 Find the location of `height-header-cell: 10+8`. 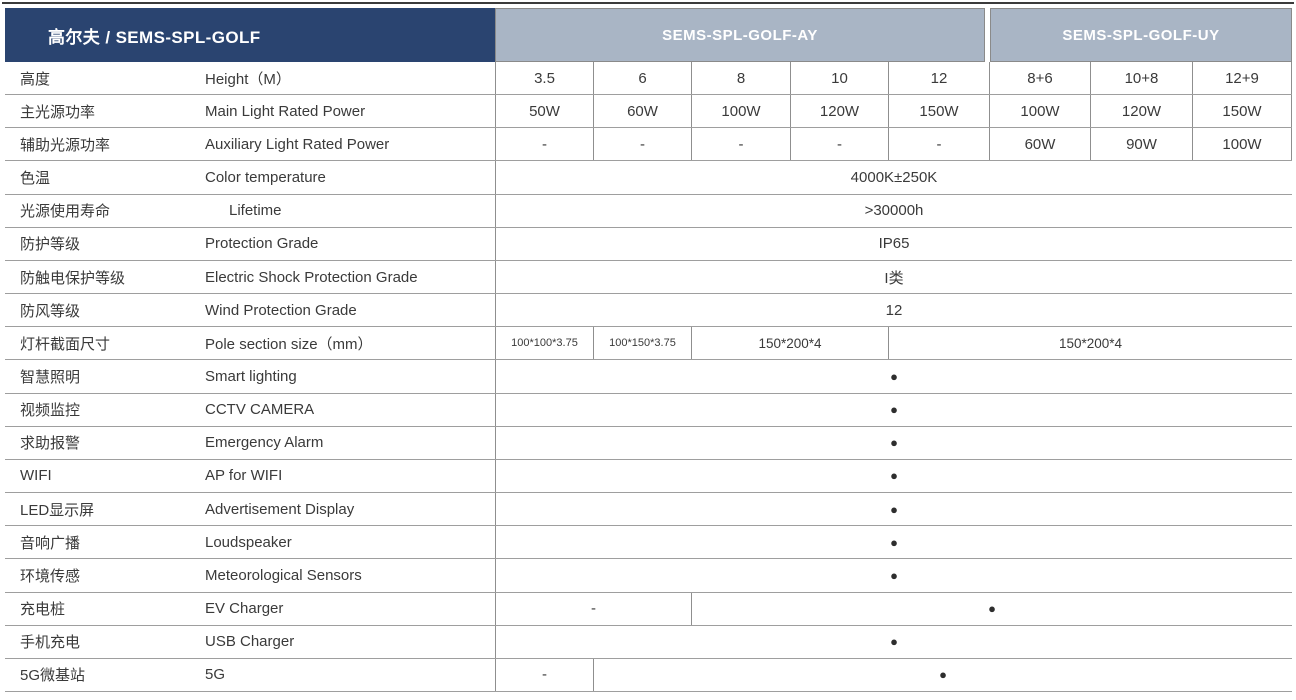

height-header-cell: 10+8 is located at coordinates (1141, 78).